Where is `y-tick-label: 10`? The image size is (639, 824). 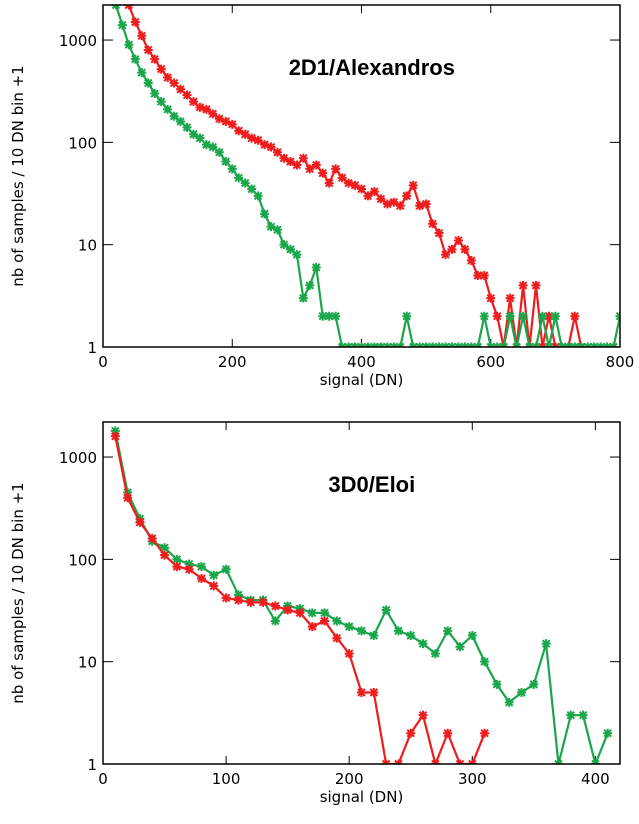 y-tick-label: 10 is located at coordinates (87, 246).